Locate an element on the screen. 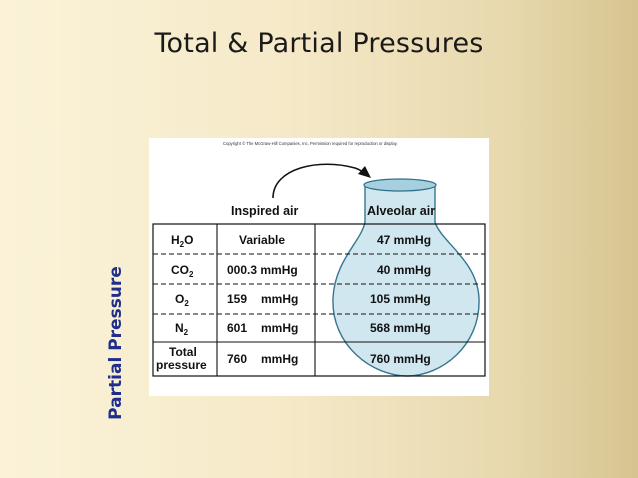  inspired-value: Variable is located at coordinates (262, 240).